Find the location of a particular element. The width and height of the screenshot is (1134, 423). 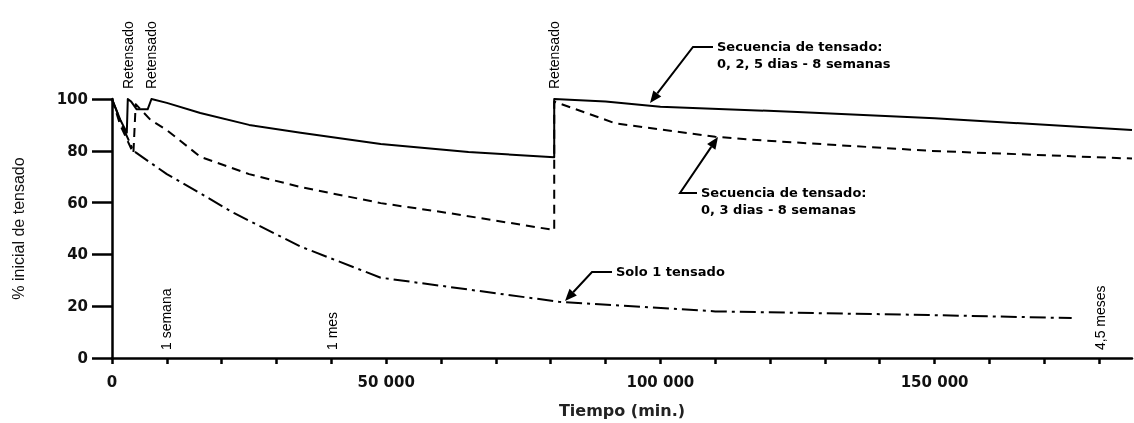

y-tick-label: 0 is located at coordinates (82, 358).